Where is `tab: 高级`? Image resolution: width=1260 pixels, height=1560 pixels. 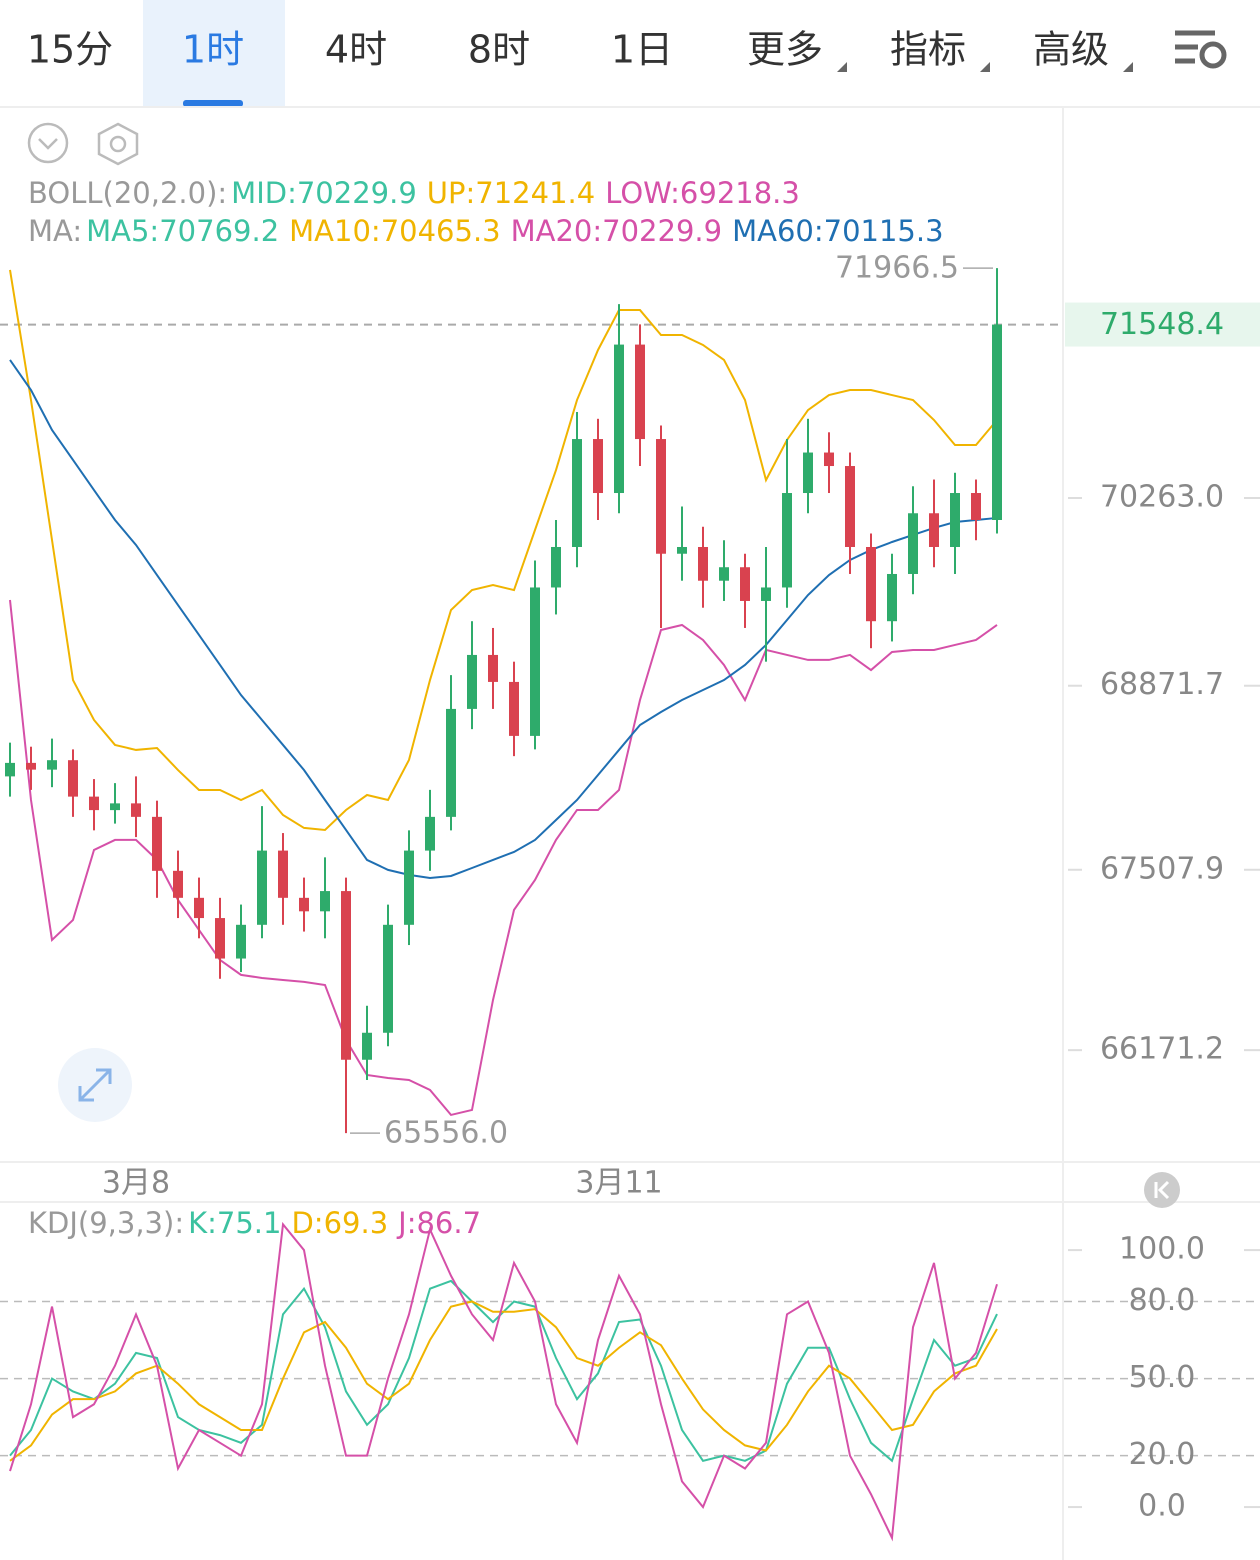
tab: 高级 is located at coordinates (1071, 50).